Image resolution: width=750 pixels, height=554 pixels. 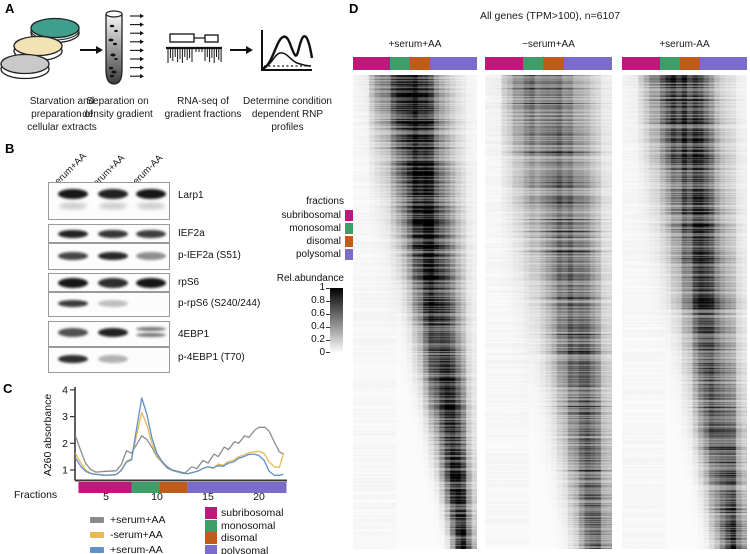 I want to click on c-fraction-band-monosomal, so click(x=145, y=487).